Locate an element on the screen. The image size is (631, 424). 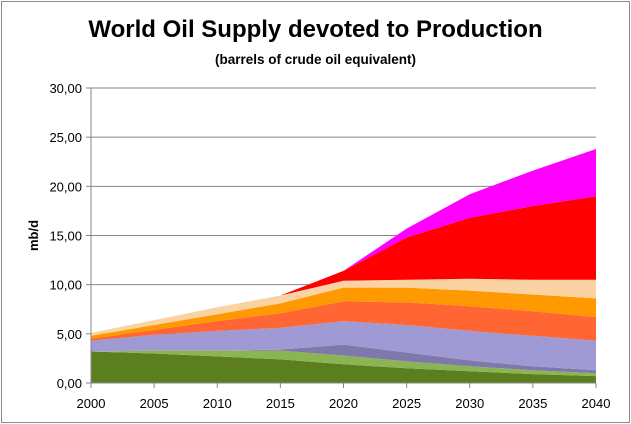
y-axis-title: mb/d is located at coordinates (33, 235).